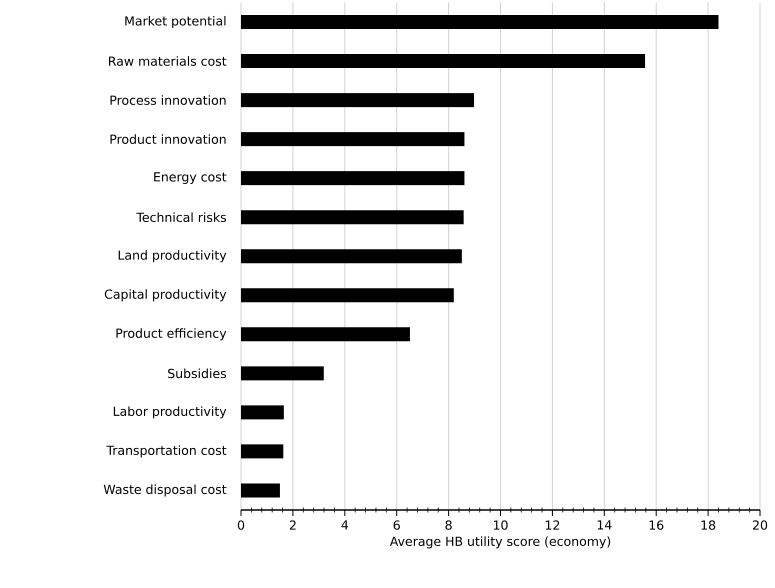  What do you see at coordinates (709, 525) in the screenshot?
I see `x-tick-label: 18` at bounding box center [709, 525].